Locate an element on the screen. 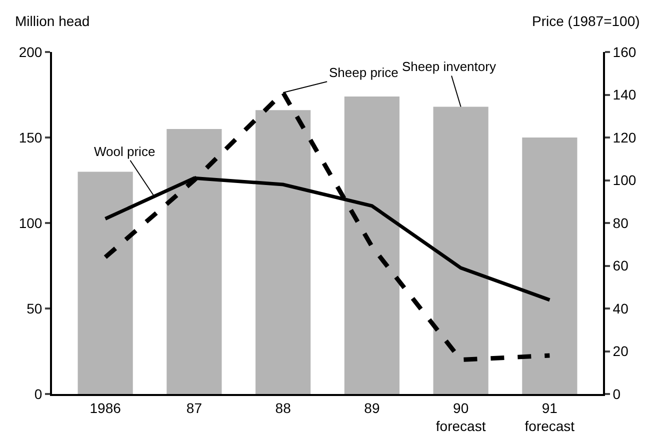 The image size is (647, 446). x-tick-label: 89 is located at coordinates (372, 408).